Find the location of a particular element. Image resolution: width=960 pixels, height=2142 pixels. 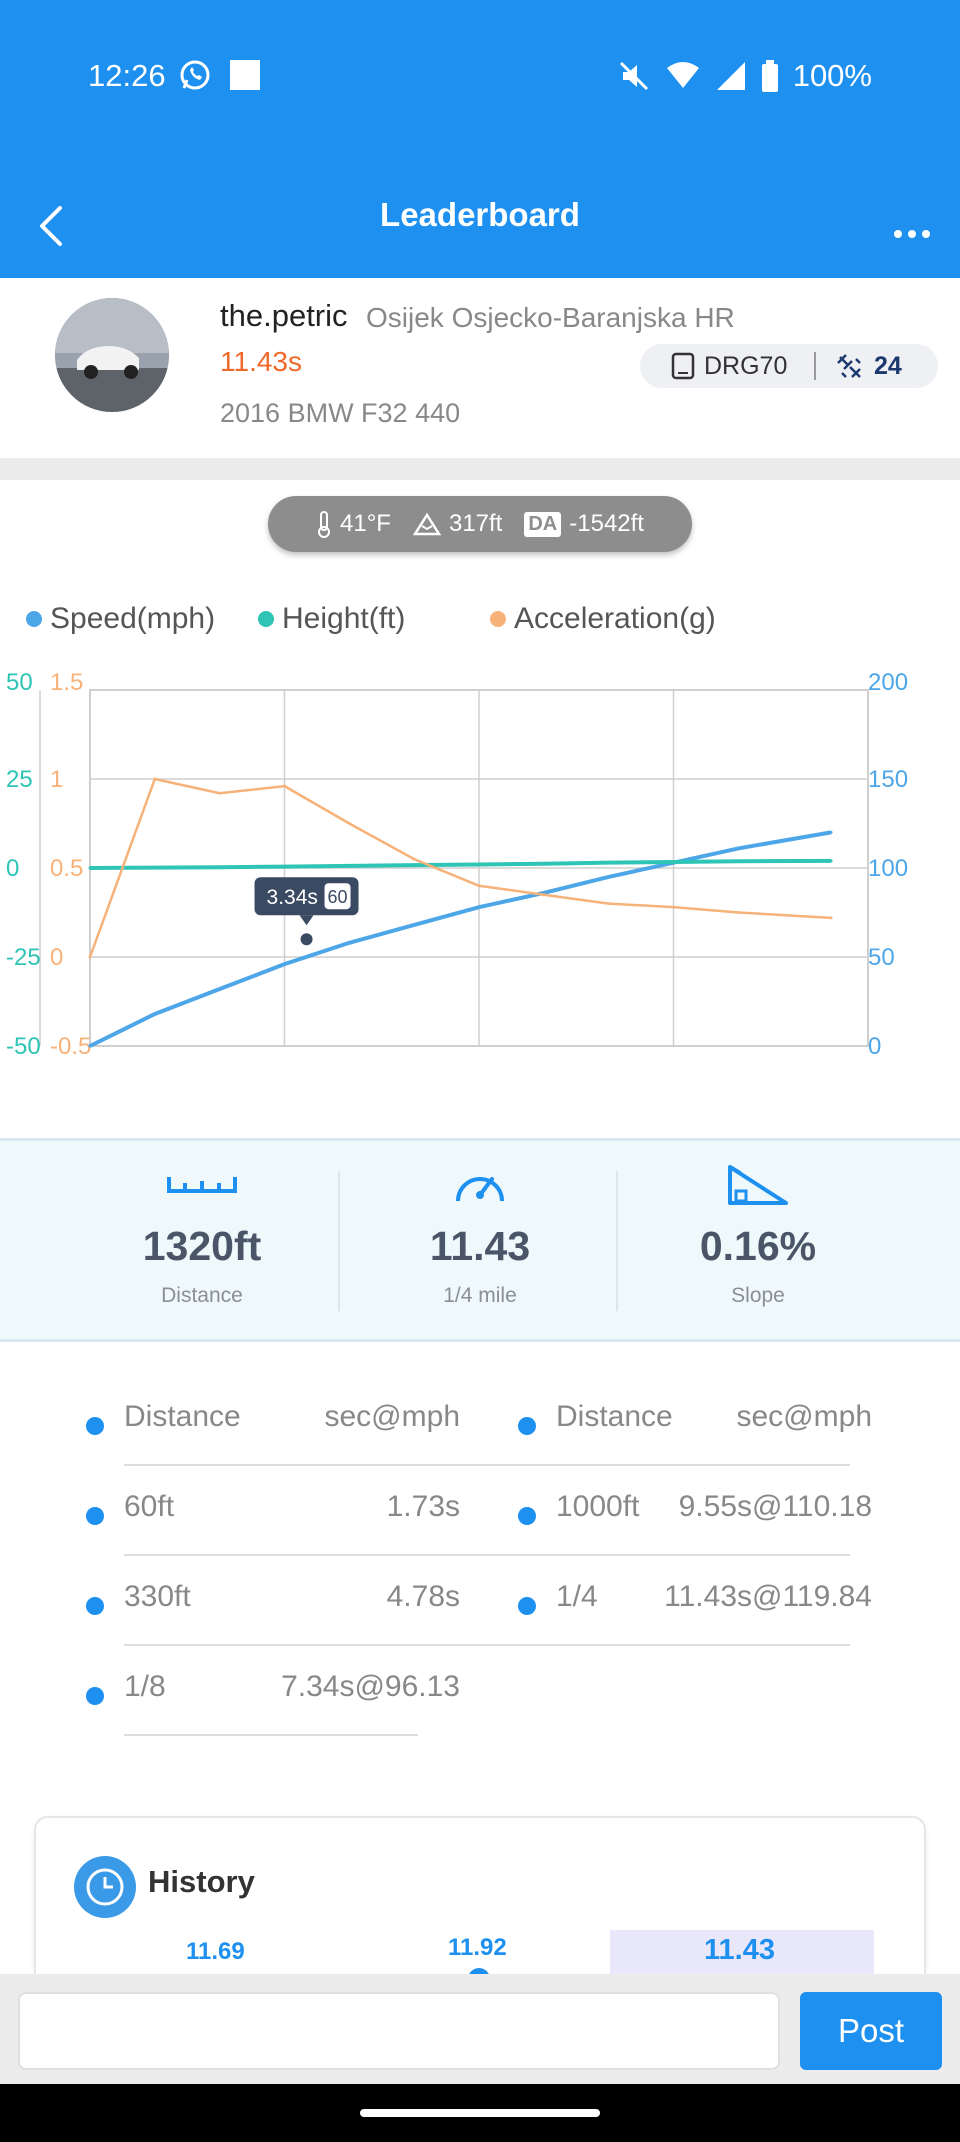

table-row: 60ft 1.73s is located at coordinates (240, 1515).